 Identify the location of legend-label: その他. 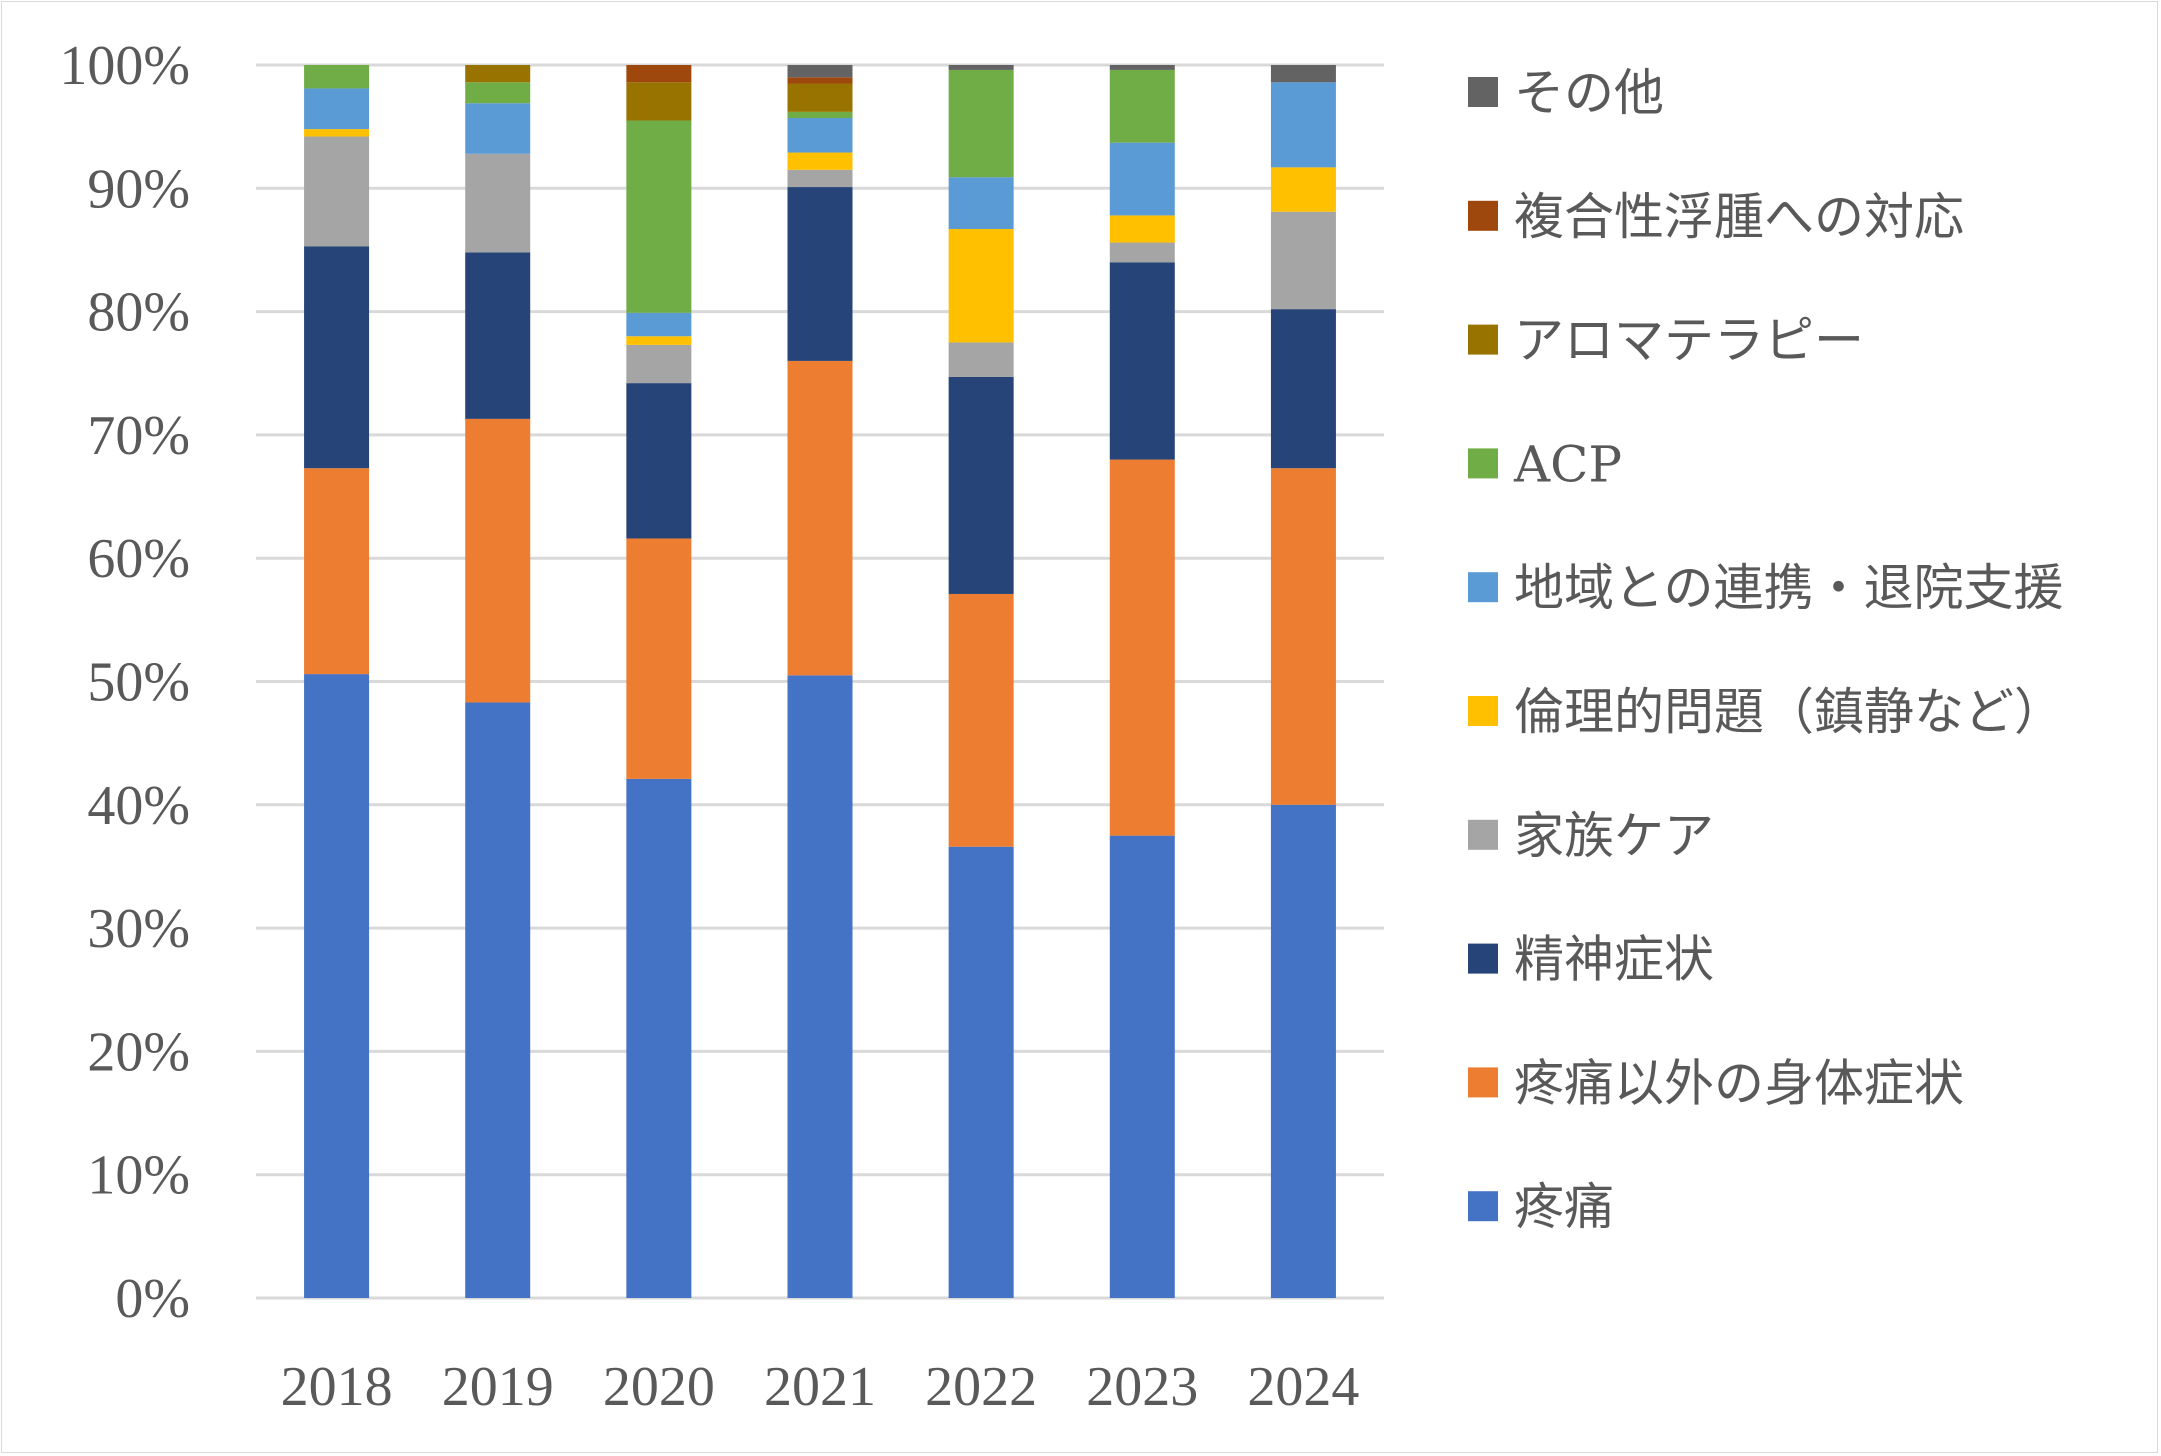
(1589, 93).